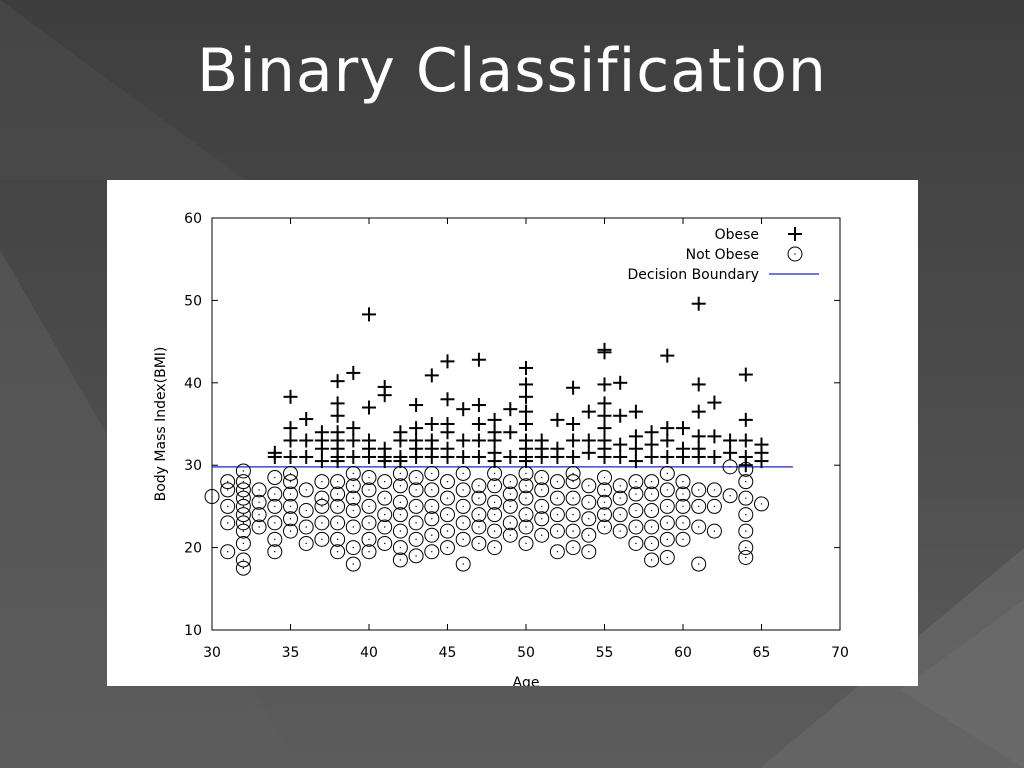 The height and width of the screenshot is (768, 1024). What do you see at coordinates (683, 653) in the screenshot?
I see `x-tick-label: 60` at bounding box center [683, 653].